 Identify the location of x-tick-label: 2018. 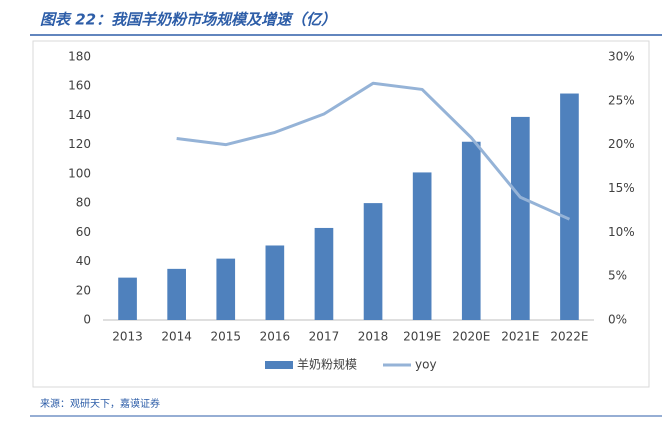
(373, 337).